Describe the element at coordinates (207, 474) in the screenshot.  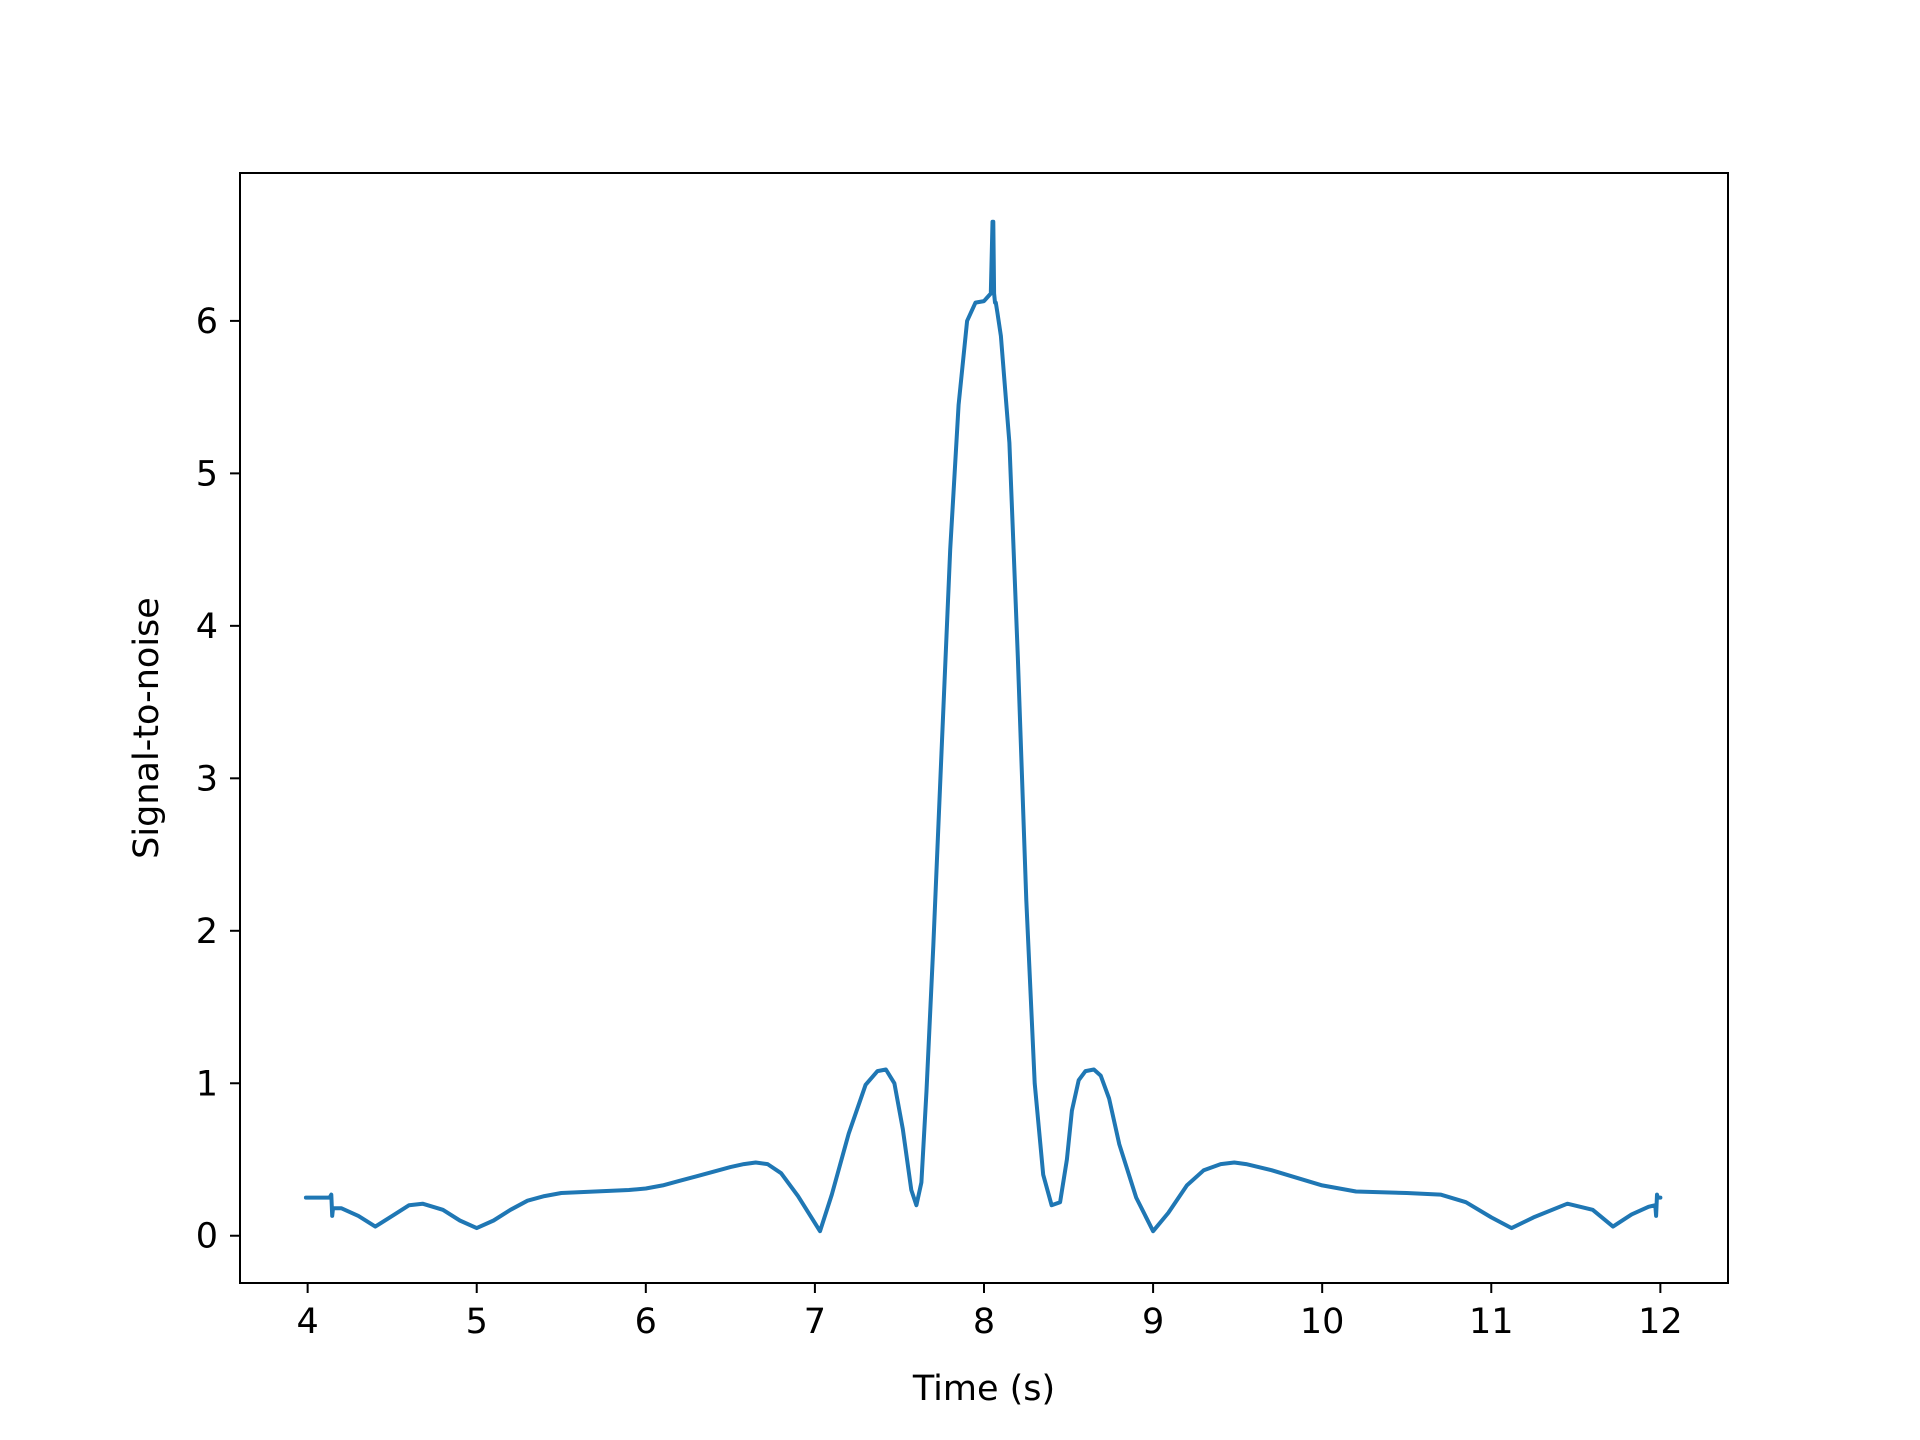
I see `y-tick-label: 5` at that location.